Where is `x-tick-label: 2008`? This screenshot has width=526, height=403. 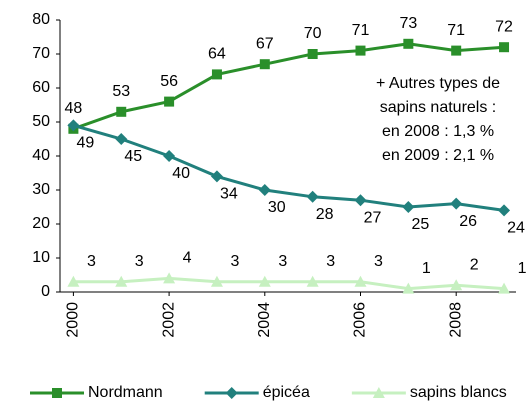
x-tick-label: 2008 is located at coordinates (455, 320).